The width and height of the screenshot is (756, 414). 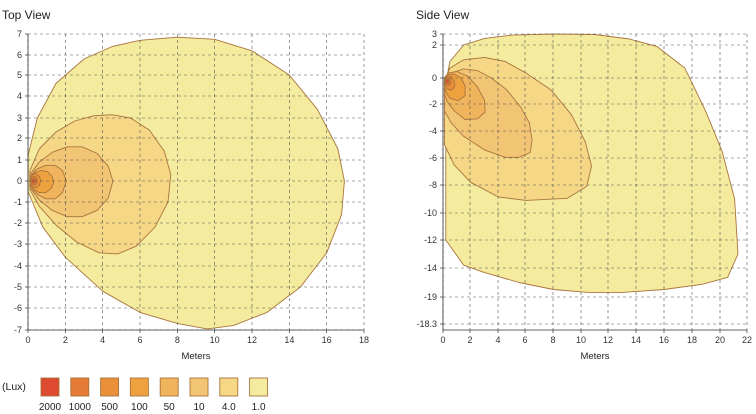 What do you see at coordinates (19, 34) in the screenshot?
I see `y-tick-label: 7` at bounding box center [19, 34].